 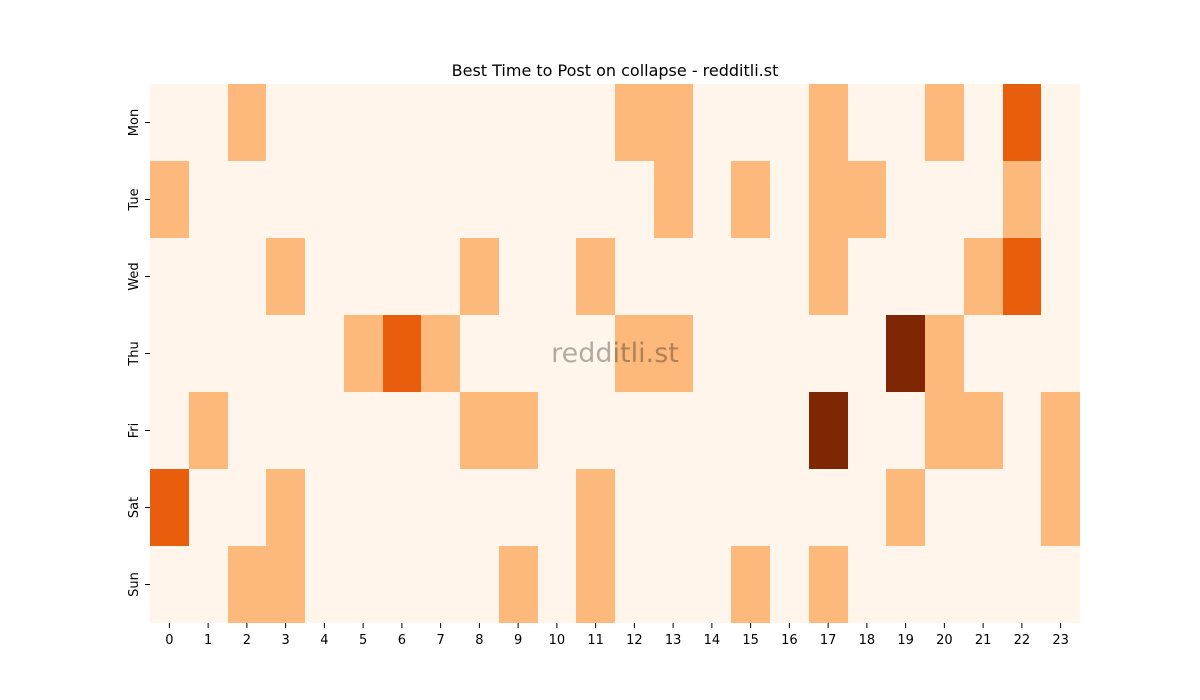 What do you see at coordinates (285, 640) in the screenshot?
I see `x-tick-label: 3` at bounding box center [285, 640].